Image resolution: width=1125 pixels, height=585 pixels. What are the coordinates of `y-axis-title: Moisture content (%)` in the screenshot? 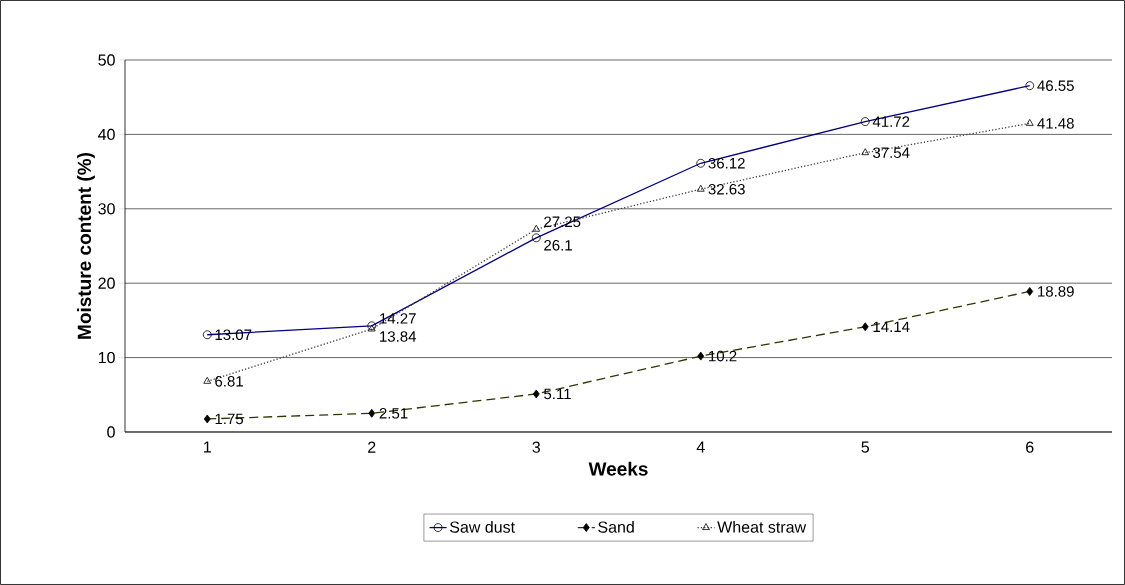 It's located at (86, 246).